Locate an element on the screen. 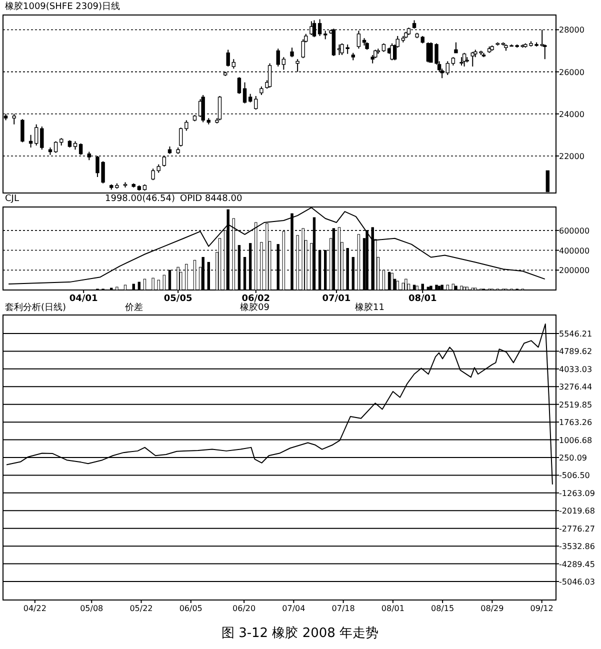  y-tick-label: 200000 is located at coordinates (574, 271).